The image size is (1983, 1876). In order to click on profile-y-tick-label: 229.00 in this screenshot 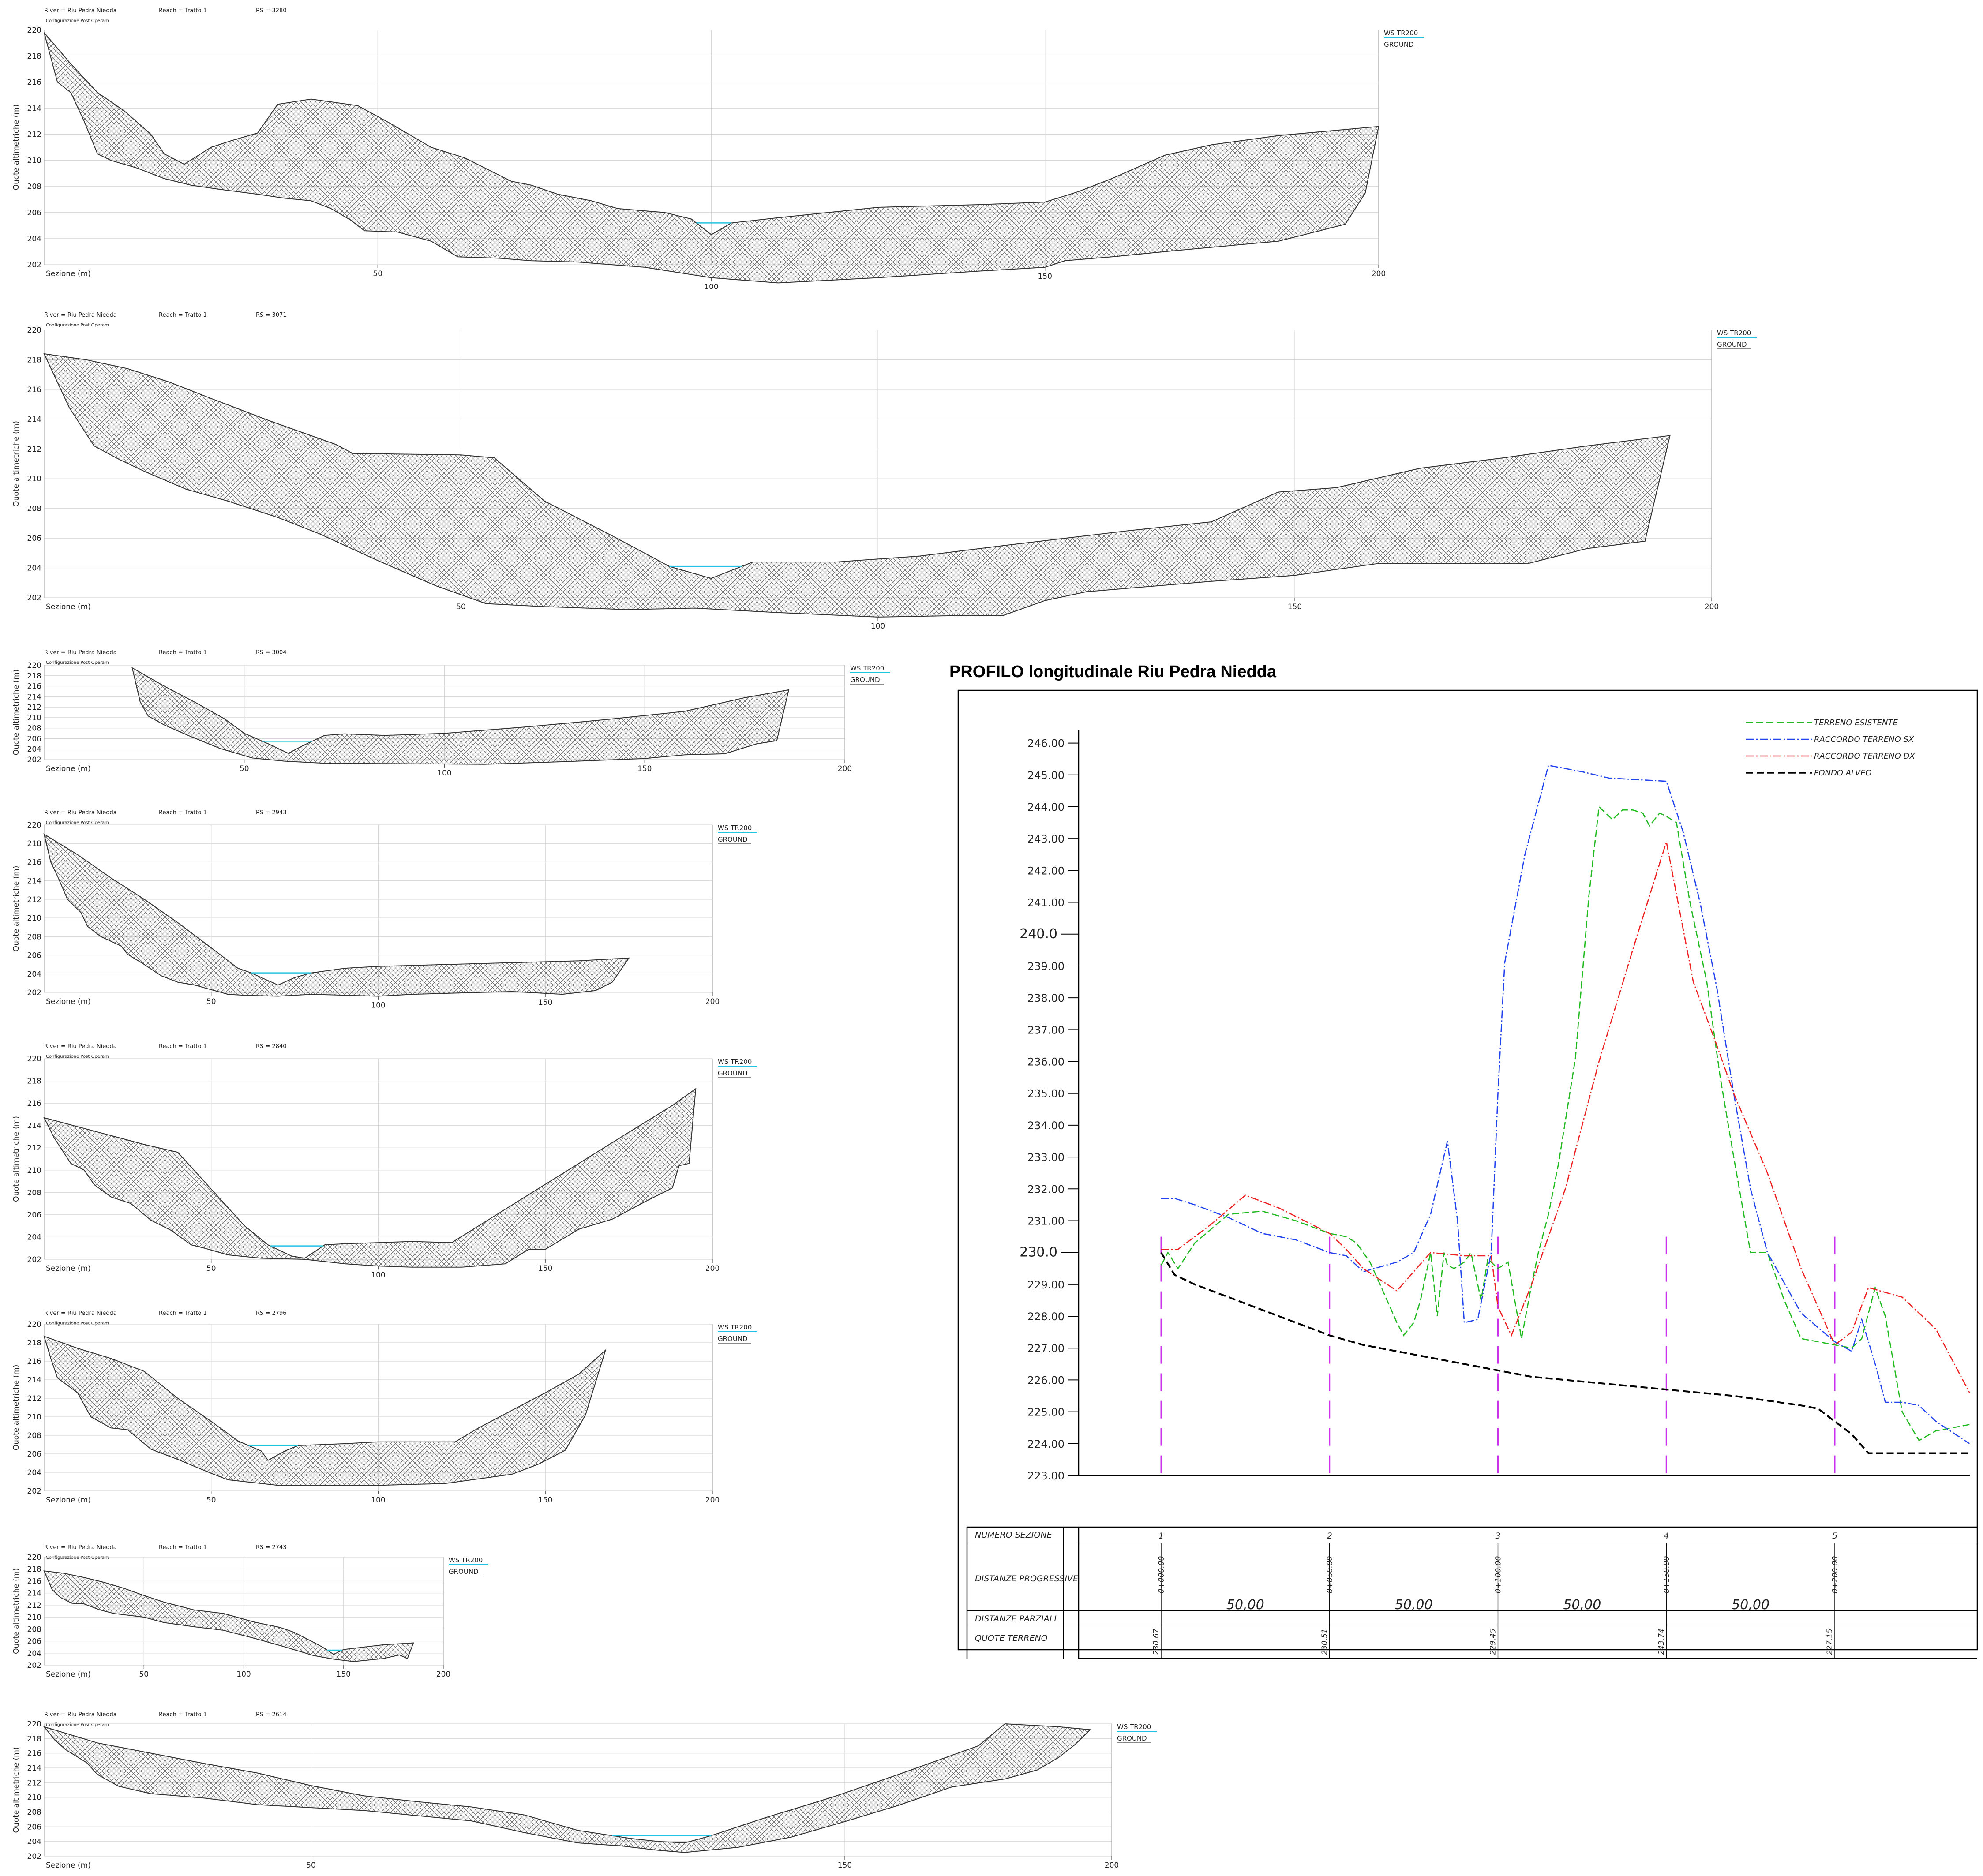, I will do `click(1046, 1285)`.